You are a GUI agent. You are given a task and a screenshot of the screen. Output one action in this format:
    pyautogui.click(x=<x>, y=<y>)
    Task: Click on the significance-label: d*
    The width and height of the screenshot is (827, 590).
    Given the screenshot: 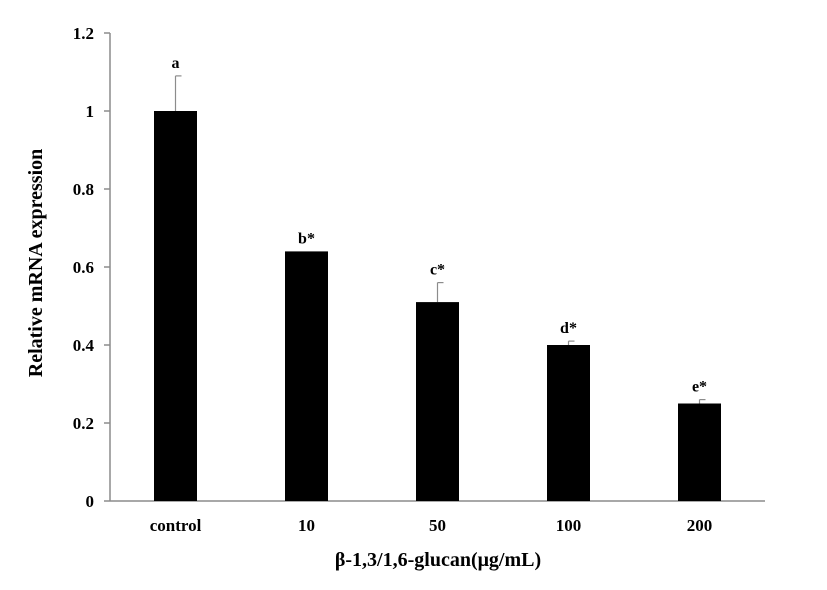 What is the action you would take?
    pyautogui.click(x=568, y=328)
    